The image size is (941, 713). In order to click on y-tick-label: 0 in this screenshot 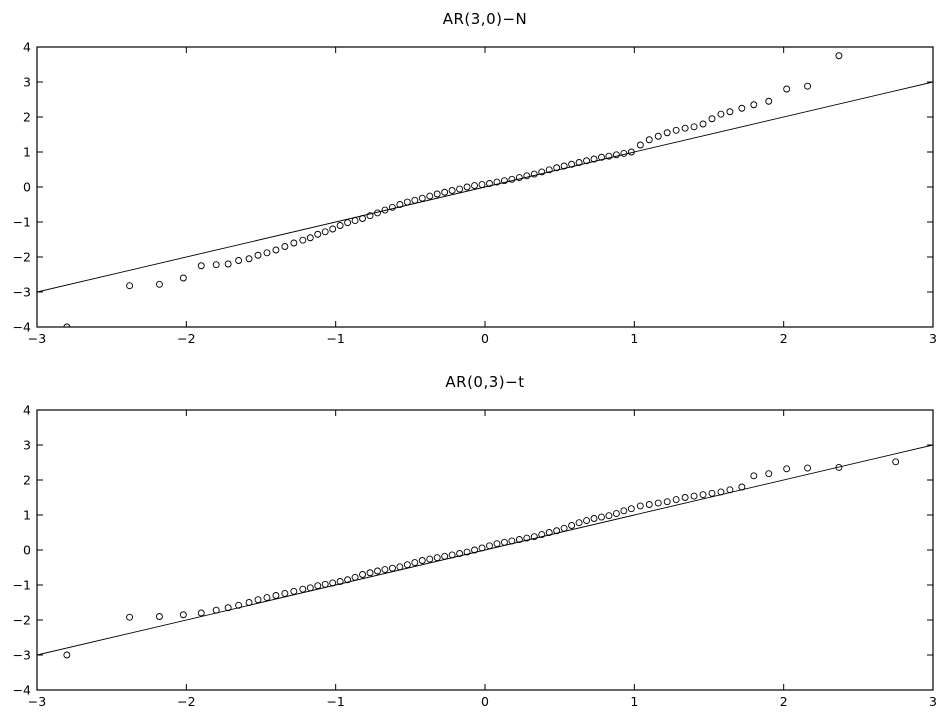, I will do `click(27, 187)`.